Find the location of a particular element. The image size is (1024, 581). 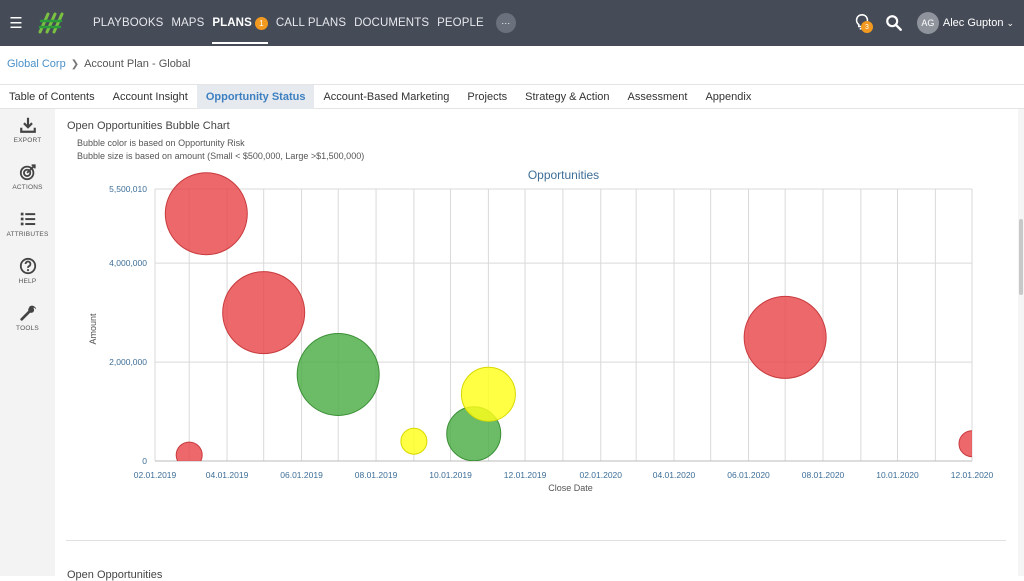

nav-label: PLANS is located at coordinates (232, 23).